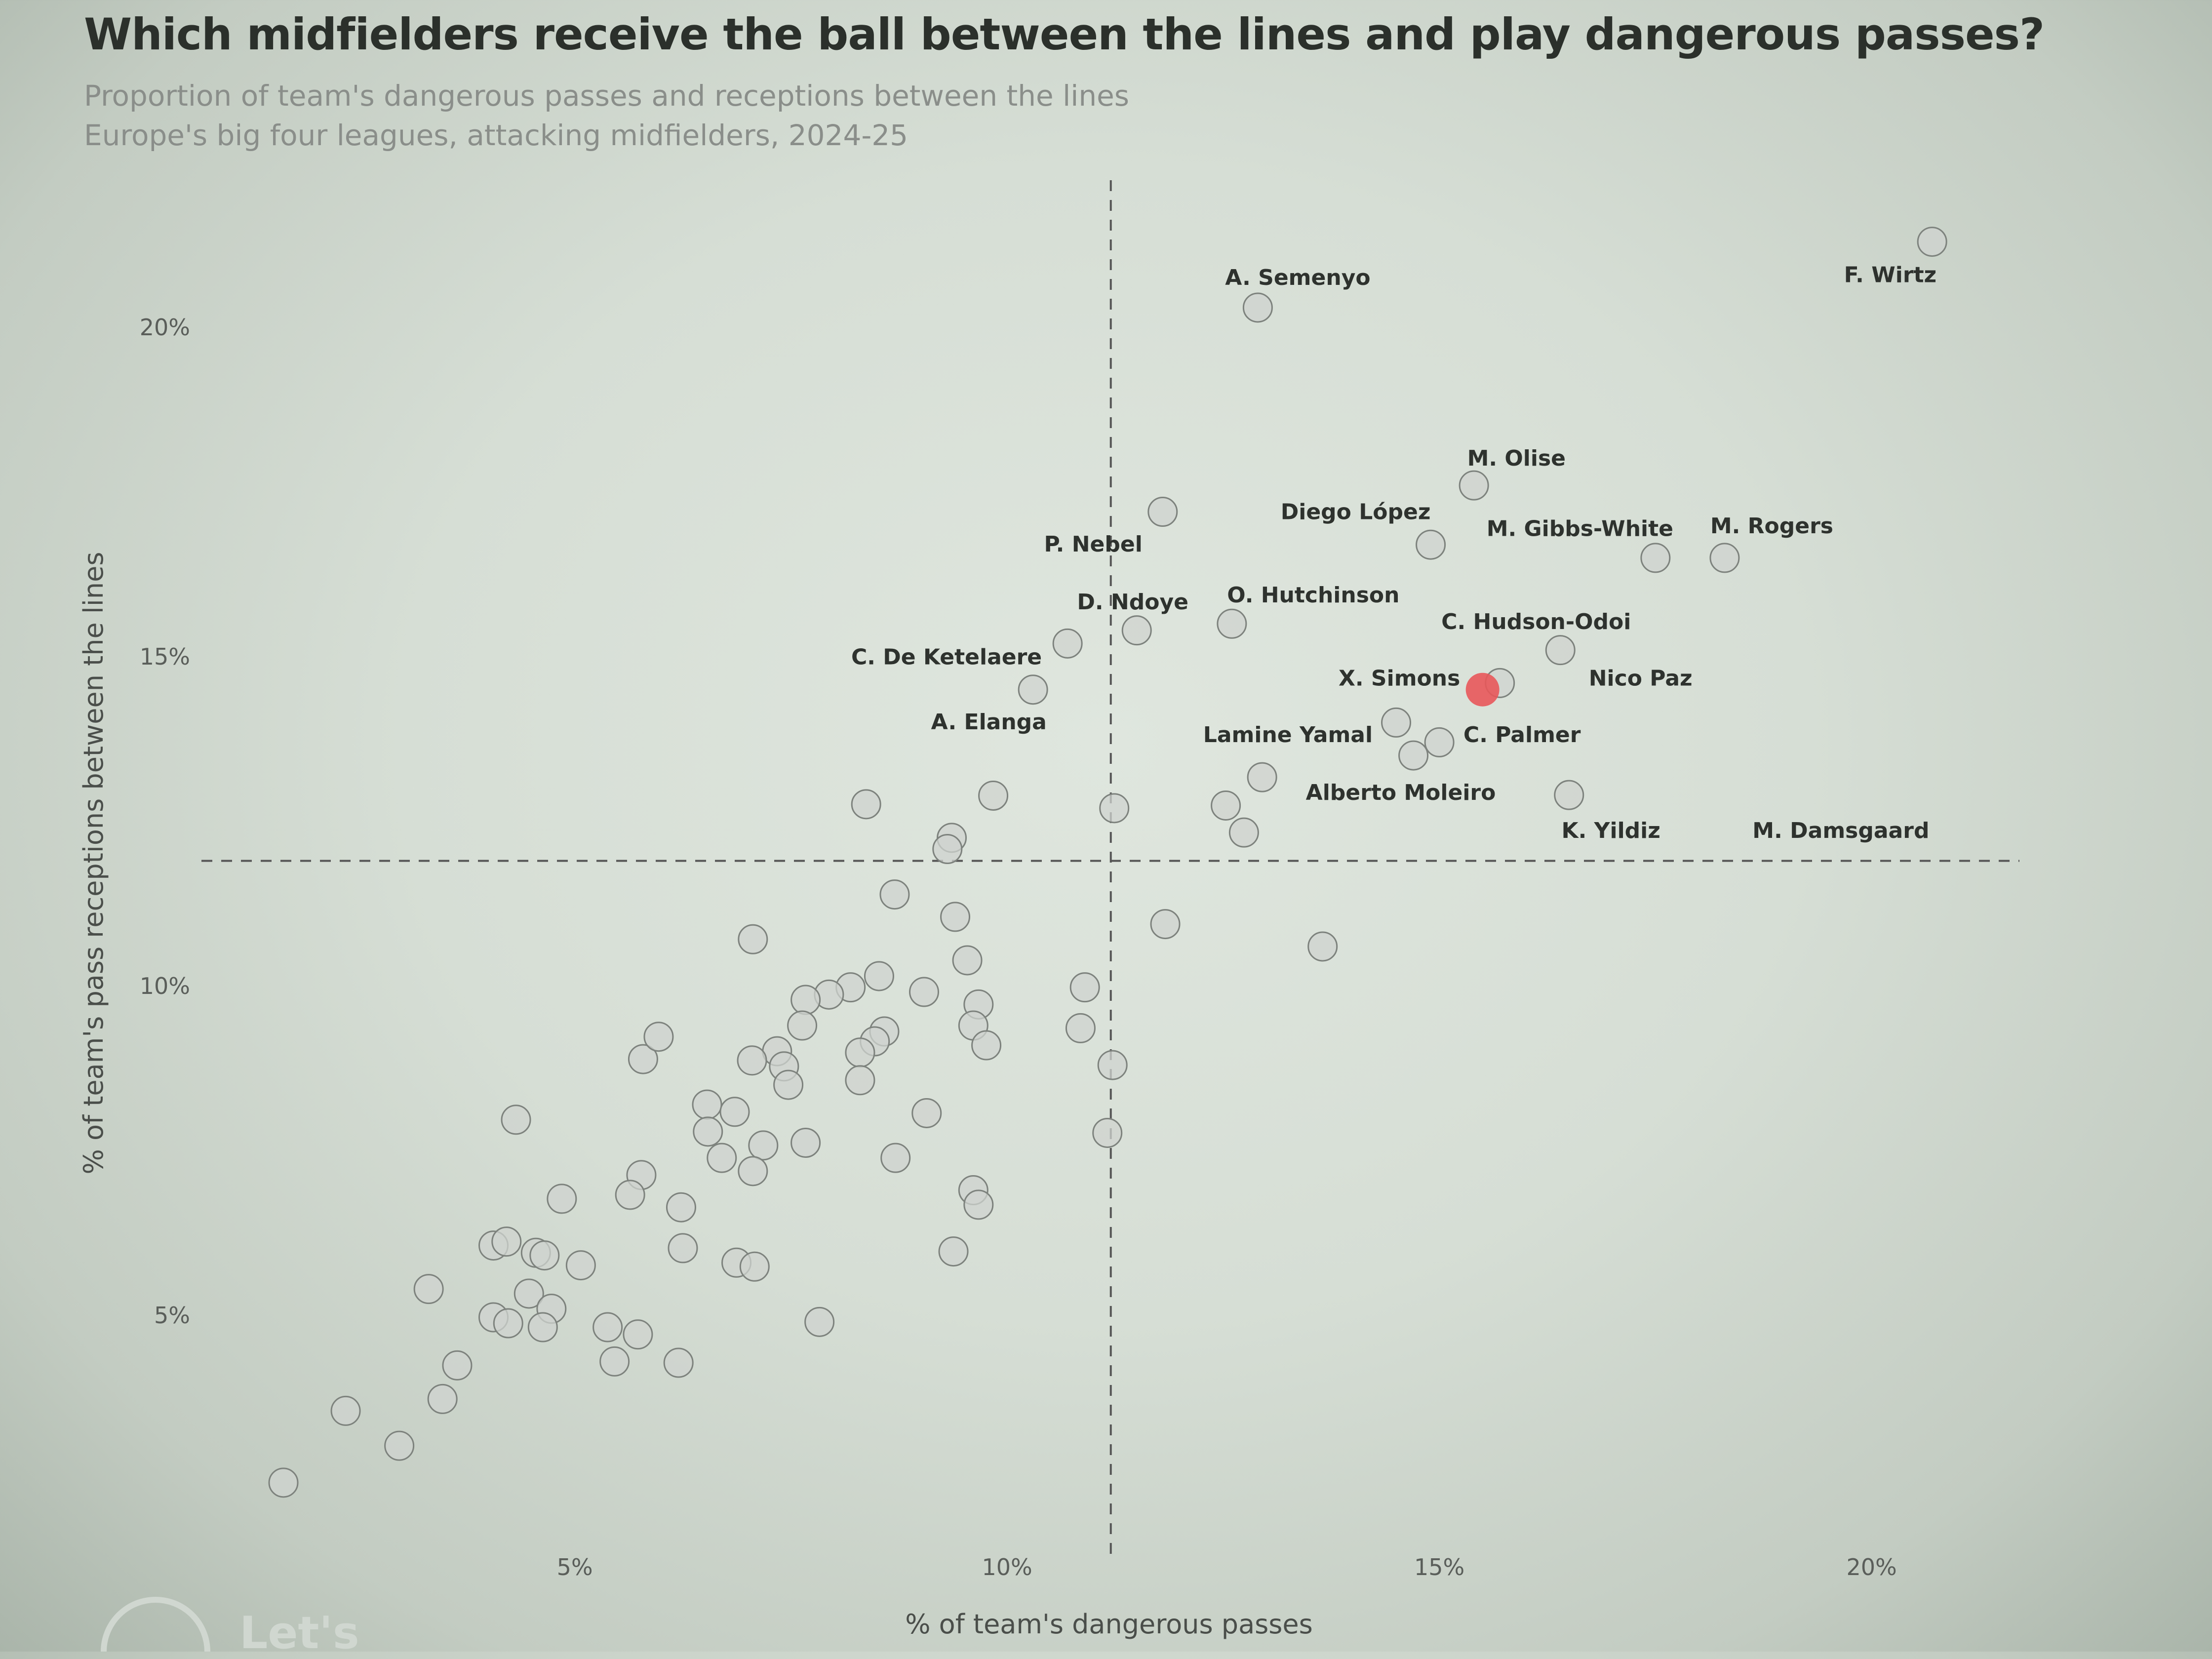 Image resolution: width=2212 pixels, height=1659 pixels. Describe the element at coordinates (947, 658) in the screenshot. I see `point-label: C. De Ketelaere` at that location.